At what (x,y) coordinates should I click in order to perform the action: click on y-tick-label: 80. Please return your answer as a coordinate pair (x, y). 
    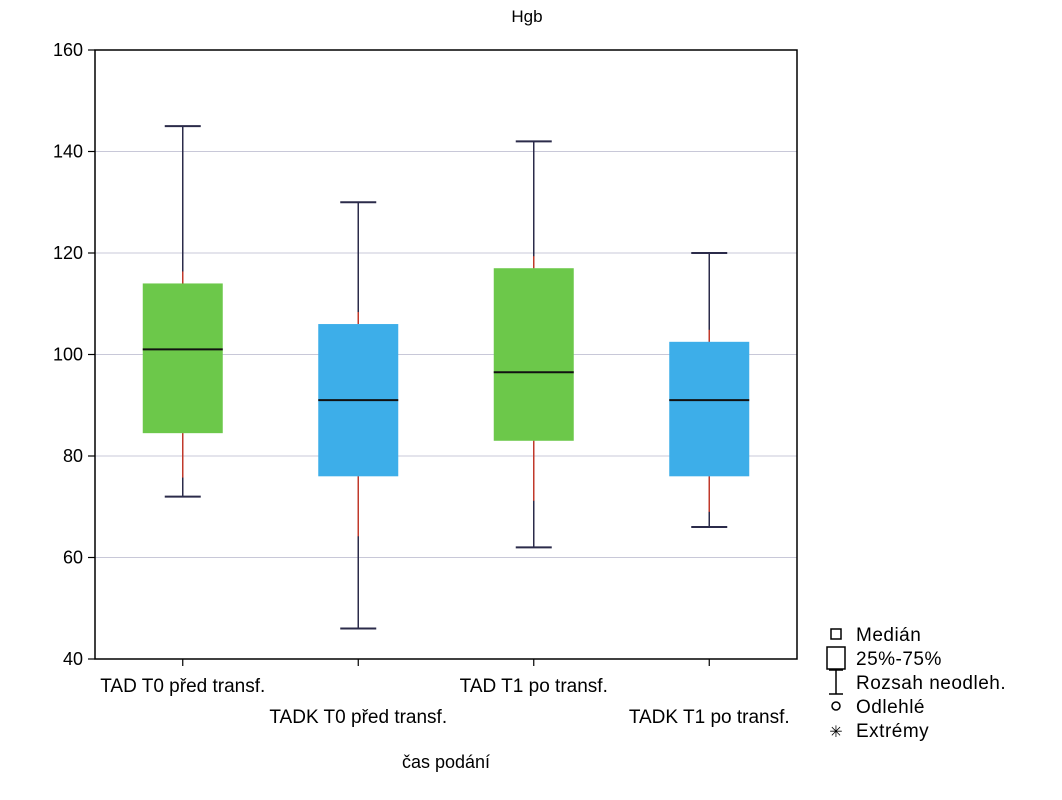
    Looking at the image, I should click on (73, 456).